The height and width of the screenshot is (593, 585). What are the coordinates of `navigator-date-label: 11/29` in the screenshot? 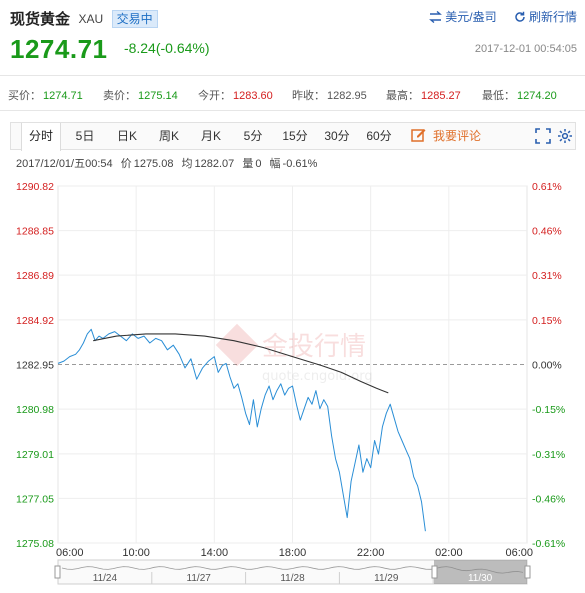 It's located at (386, 578).